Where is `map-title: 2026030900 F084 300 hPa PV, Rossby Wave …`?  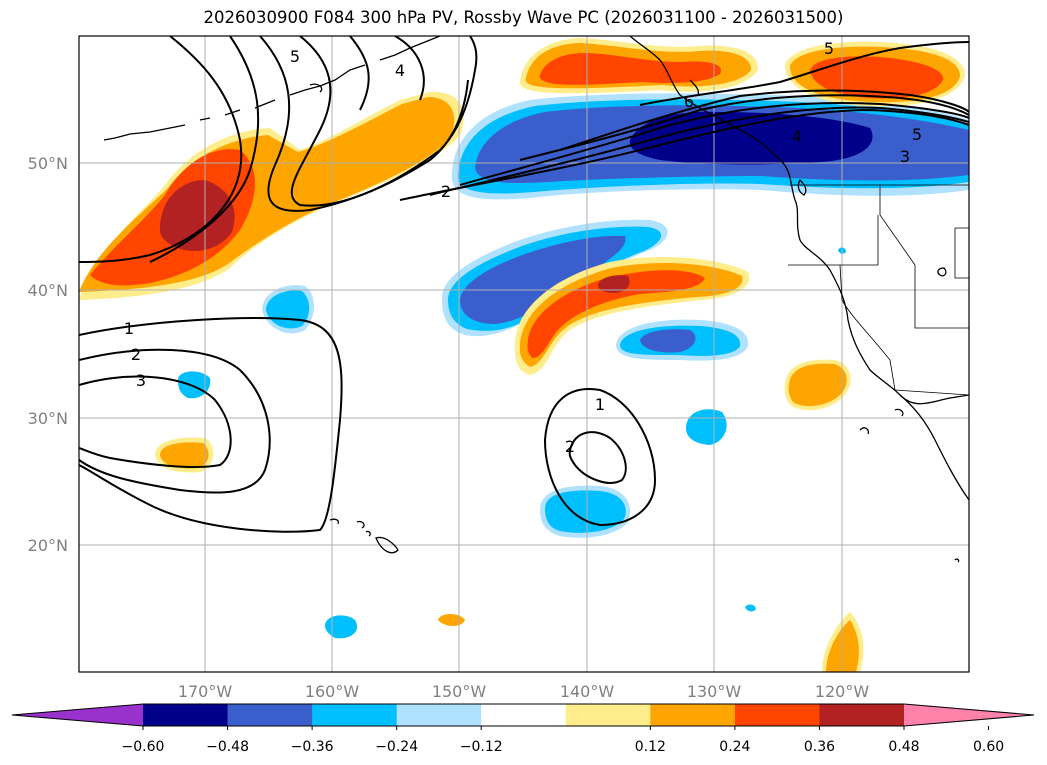 map-title: 2026030900 F084 300 hPa PV, Rossby Wave … is located at coordinates (523, 17).